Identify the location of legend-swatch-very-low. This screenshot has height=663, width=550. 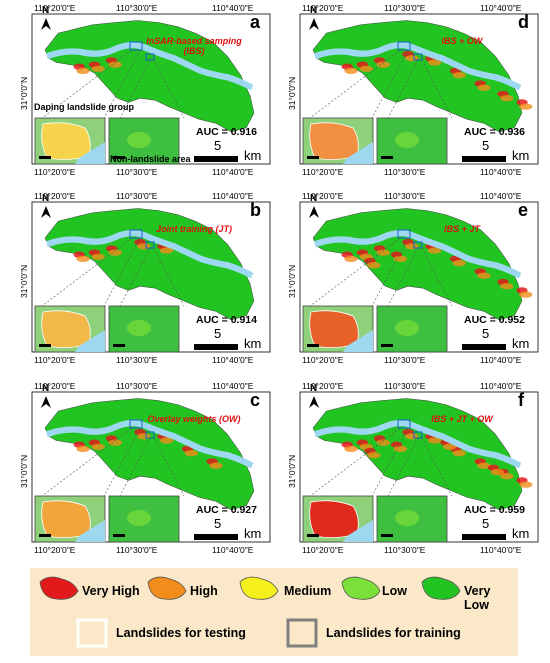
(441, 588).